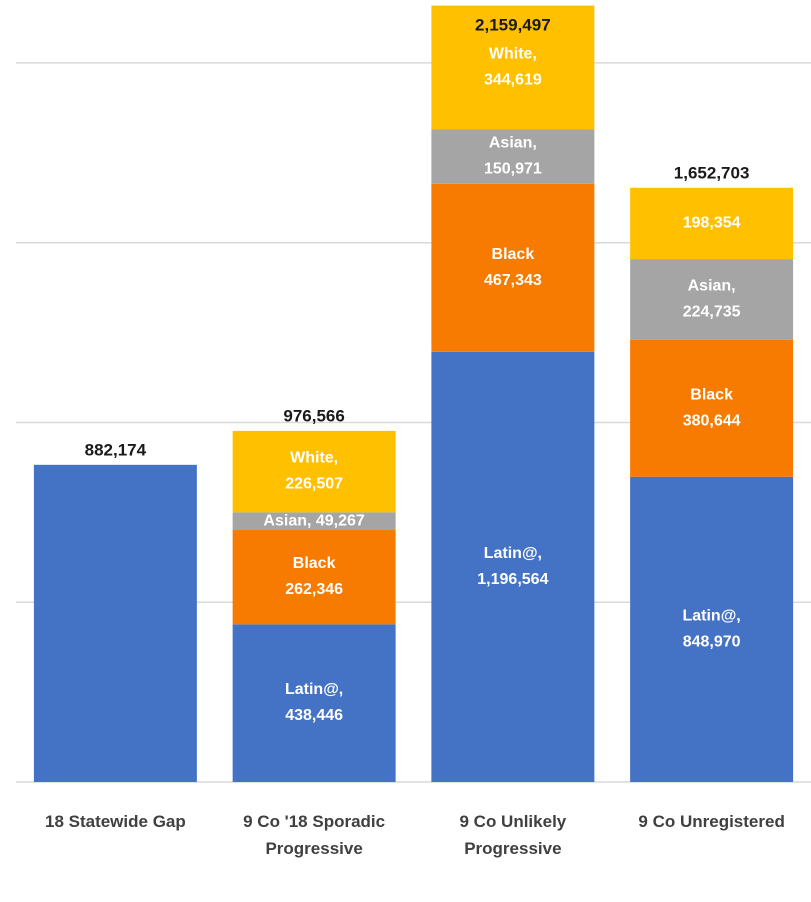 This screenshot has width=811, height=902. I want to click on segment-label: 198,354, so click(712, 223).